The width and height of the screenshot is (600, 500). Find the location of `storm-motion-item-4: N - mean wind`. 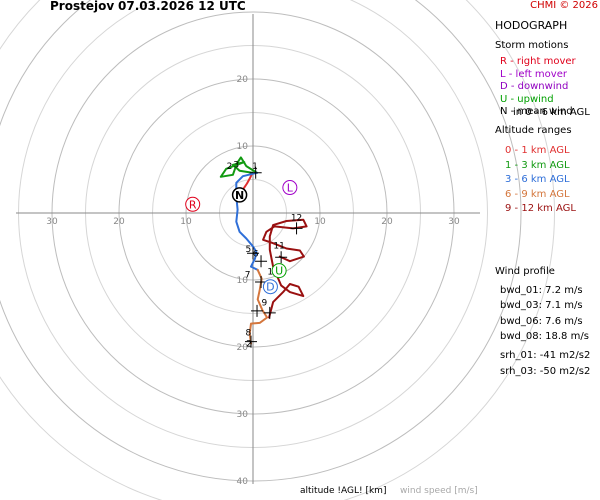

storm-motion-item-4: N - mean wind is located at coordinates (536, 111).